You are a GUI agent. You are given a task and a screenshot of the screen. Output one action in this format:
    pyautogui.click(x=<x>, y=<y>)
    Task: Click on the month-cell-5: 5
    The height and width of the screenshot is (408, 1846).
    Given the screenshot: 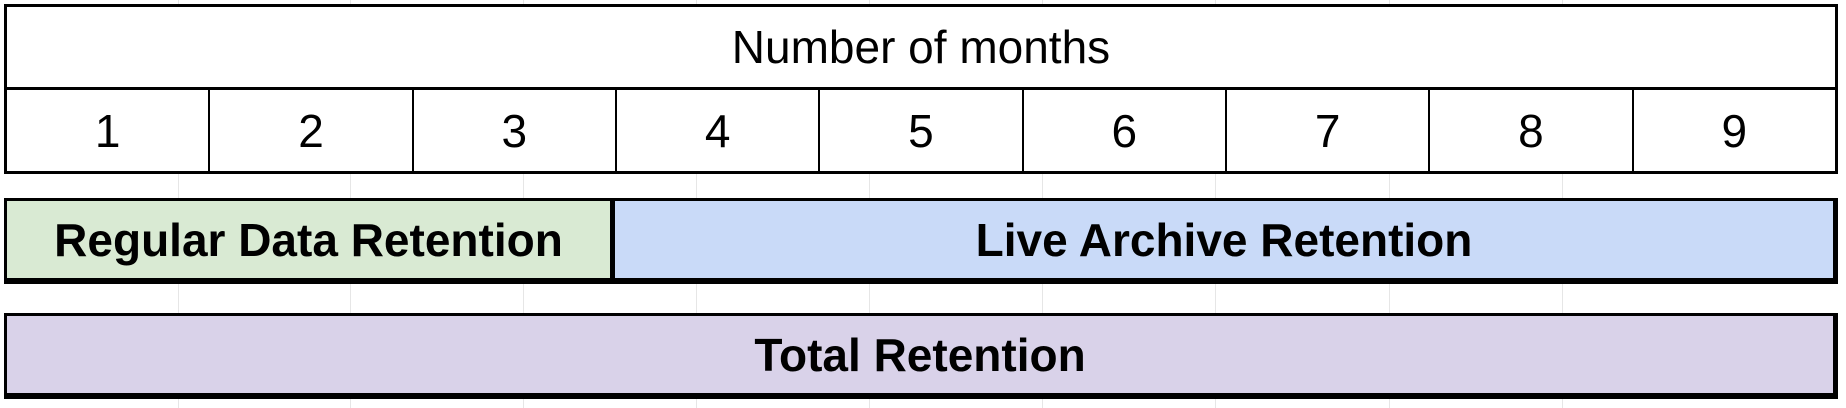 What is the action you would take?
    pyautogui.click(x=922, y=130)
    